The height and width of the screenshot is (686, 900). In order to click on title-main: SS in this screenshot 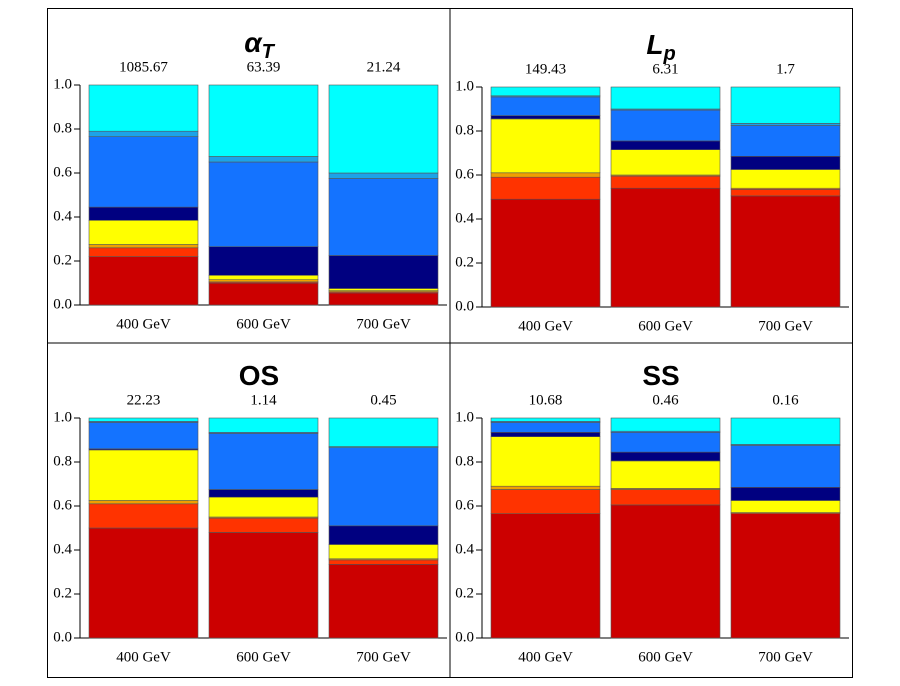, I will do `click(660, 375)`.